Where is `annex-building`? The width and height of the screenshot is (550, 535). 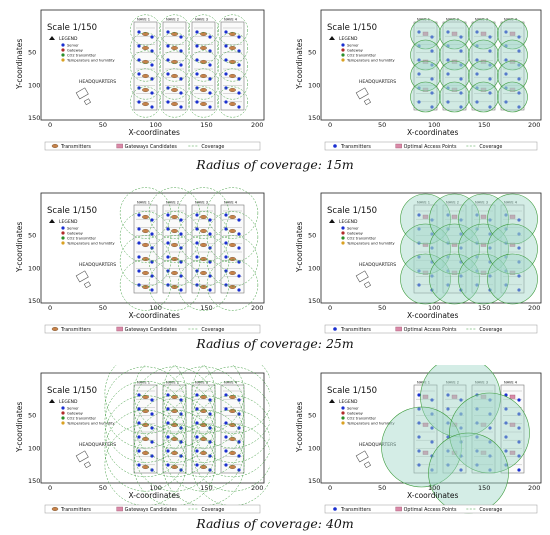
annex-building is located at coordinates (87, 102).